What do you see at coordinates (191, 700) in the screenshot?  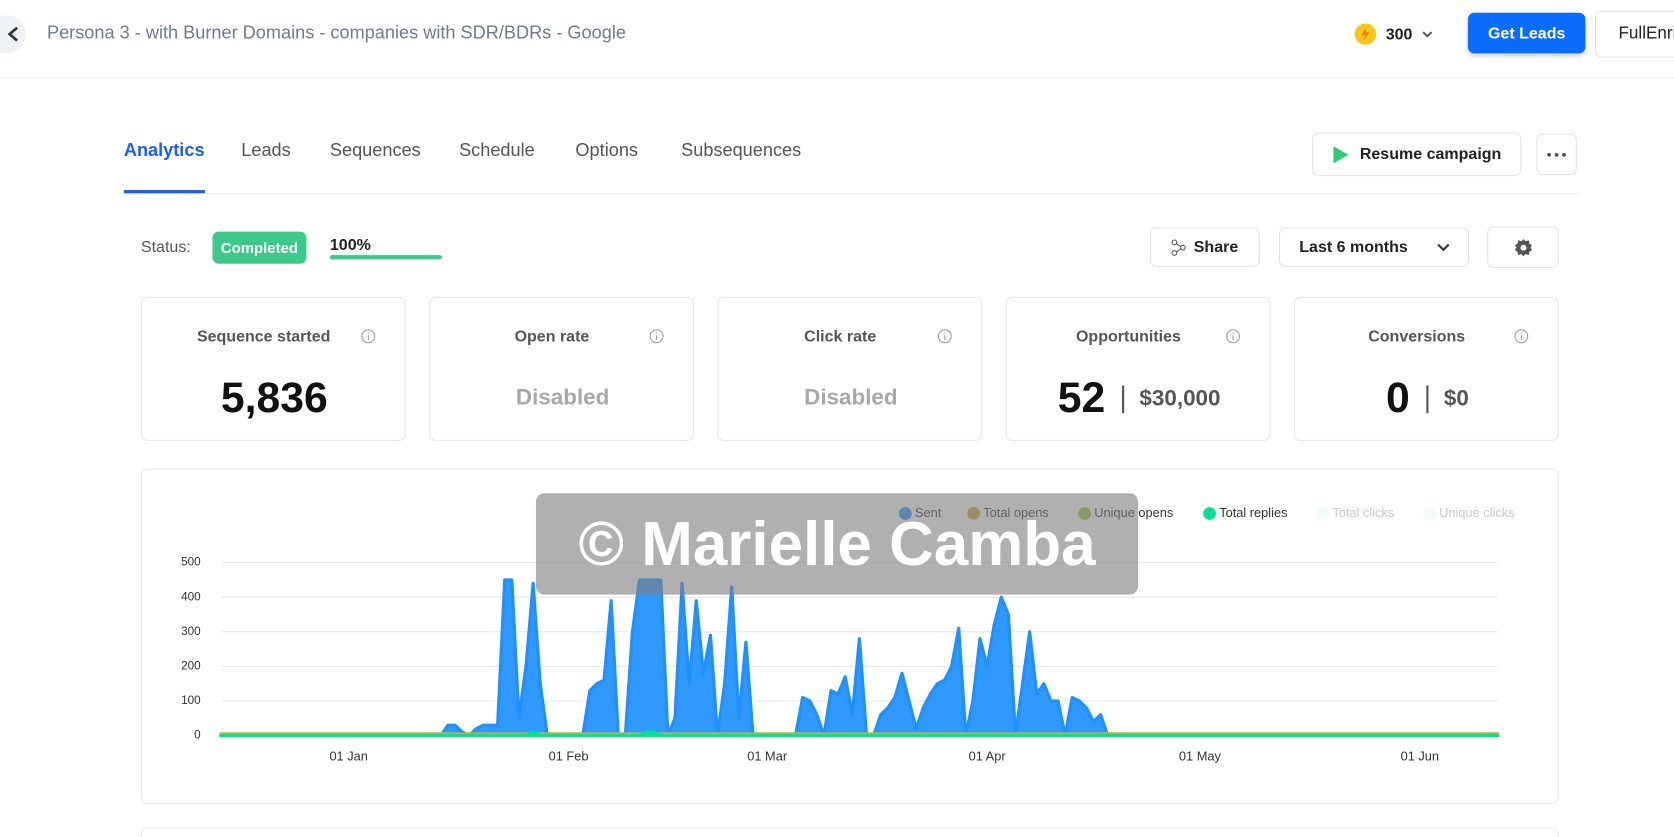 I see `y-tick-label: 100` at bounding box center [191, 700].